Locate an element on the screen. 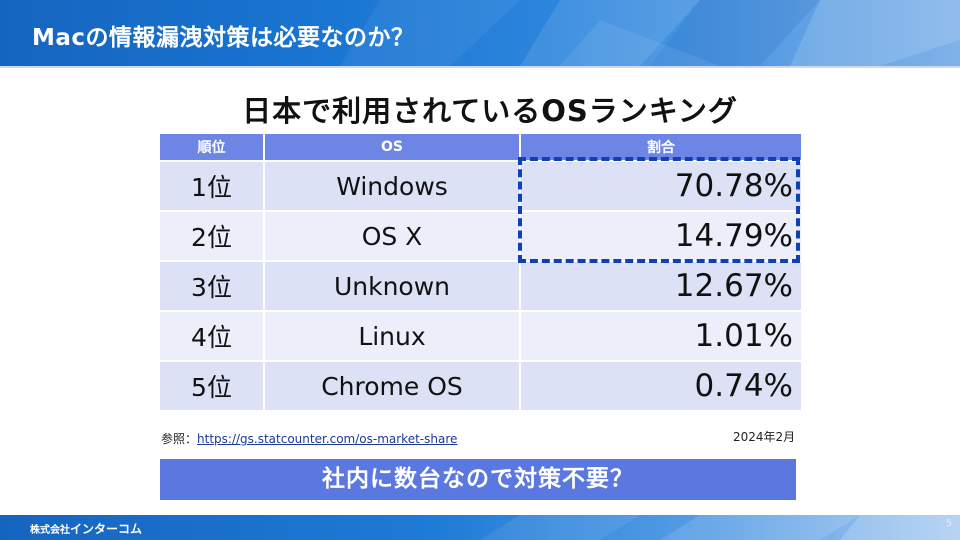 The width and height of the screenshot is (960, 540). slide-title: Macの情報漏洩対策は必要なのか？ is located at coordinates (223, 38).